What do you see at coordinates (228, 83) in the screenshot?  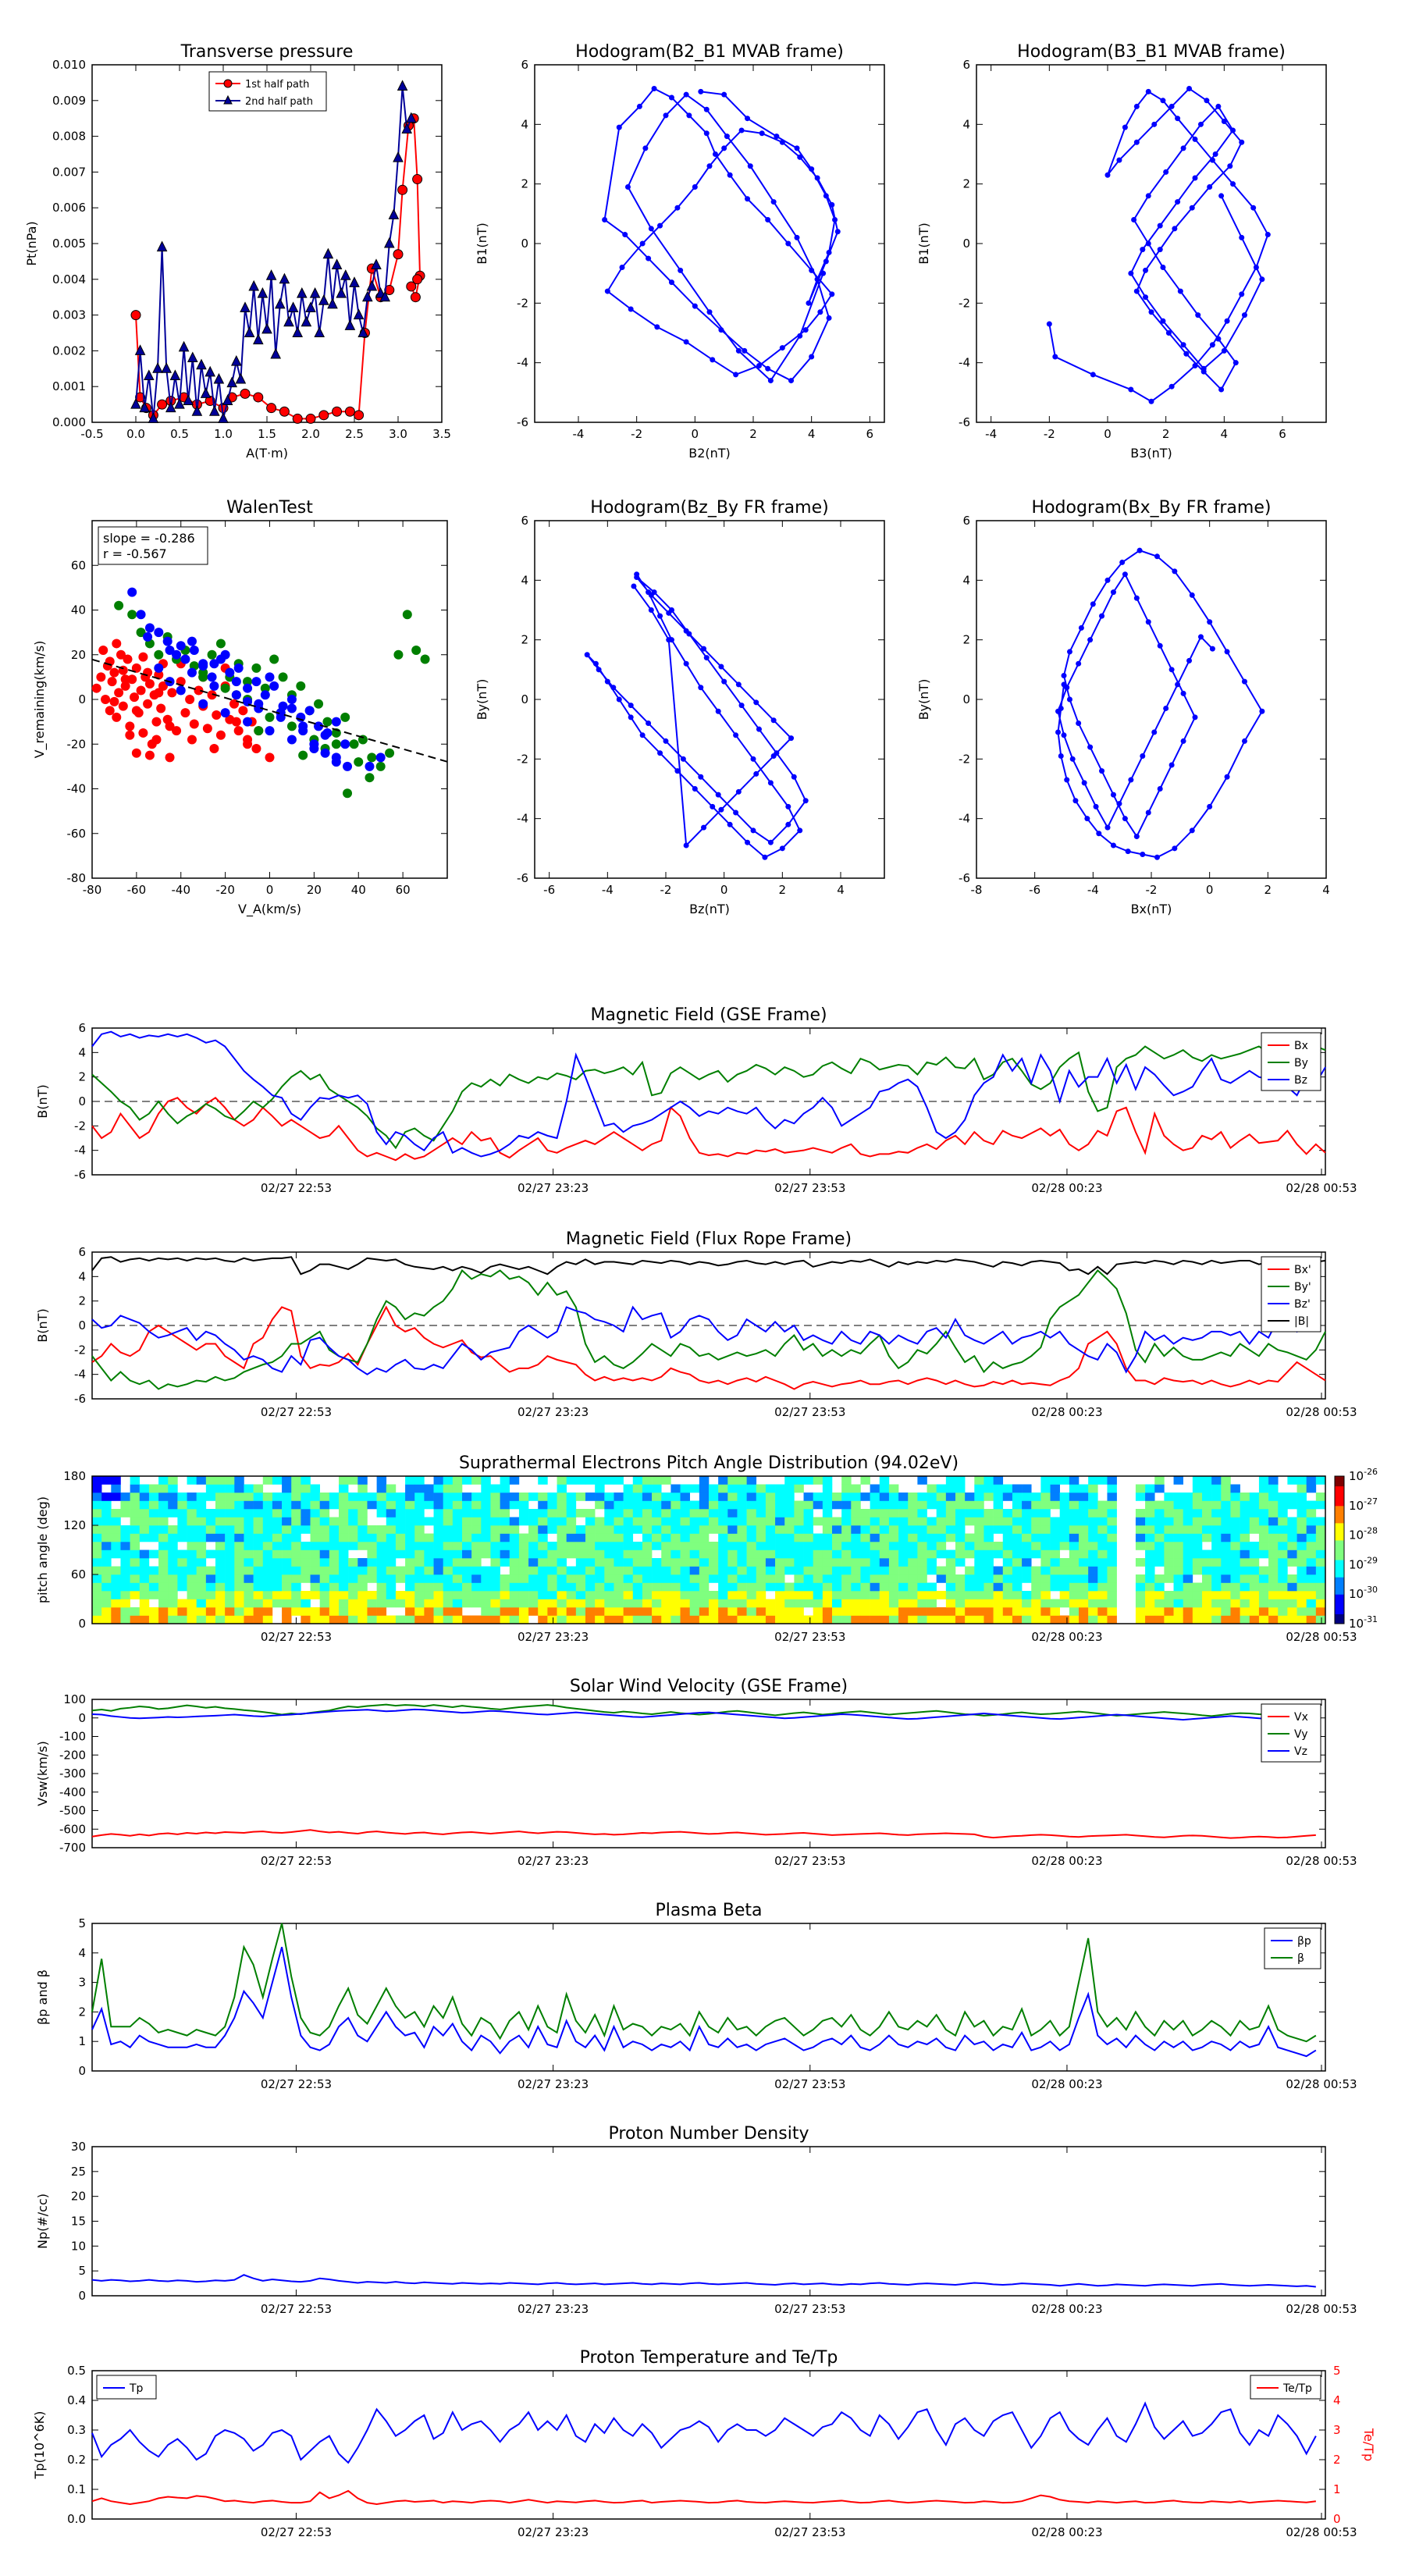 I see `legend-marker` at bounding box center [228, 83].